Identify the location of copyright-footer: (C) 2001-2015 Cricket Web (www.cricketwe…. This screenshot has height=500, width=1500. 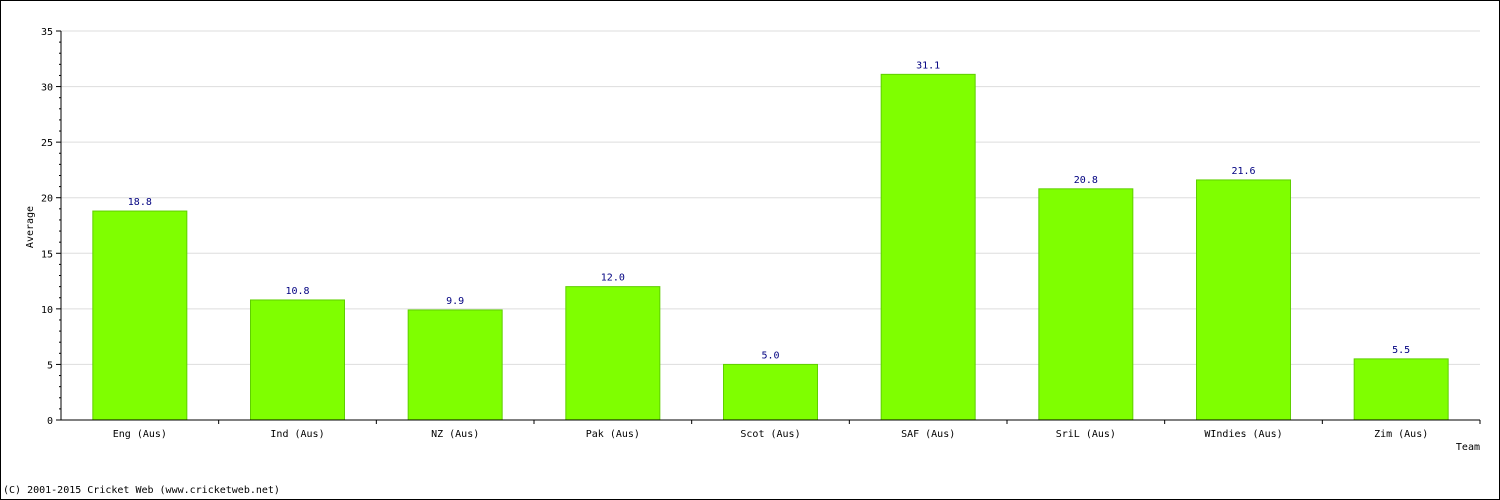
(141, 490).